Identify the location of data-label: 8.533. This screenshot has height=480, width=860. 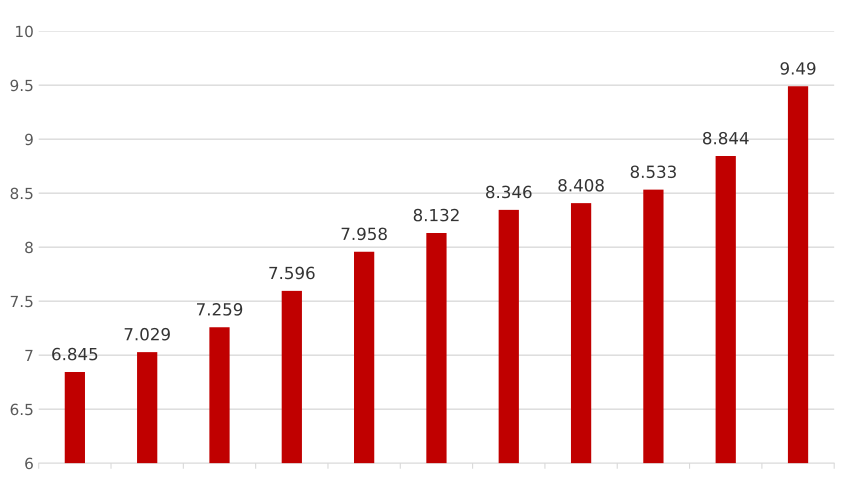
(653, 171).